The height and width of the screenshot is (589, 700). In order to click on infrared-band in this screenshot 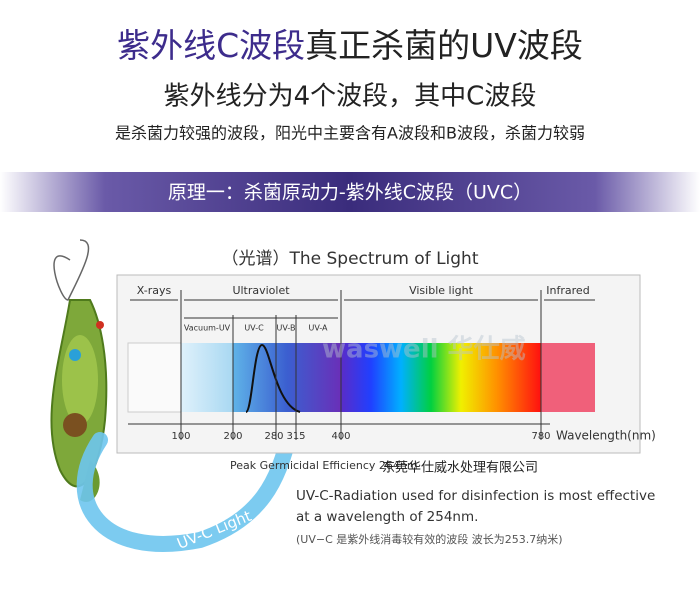, I will do `click(568, 377)`.